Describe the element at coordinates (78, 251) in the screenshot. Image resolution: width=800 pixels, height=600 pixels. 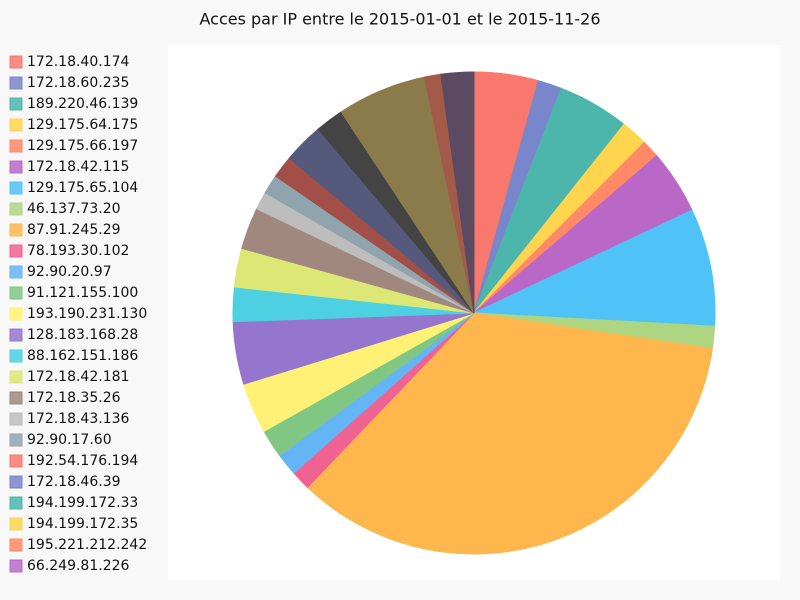
I see `legend-label: 78.193.30.102` at that location.